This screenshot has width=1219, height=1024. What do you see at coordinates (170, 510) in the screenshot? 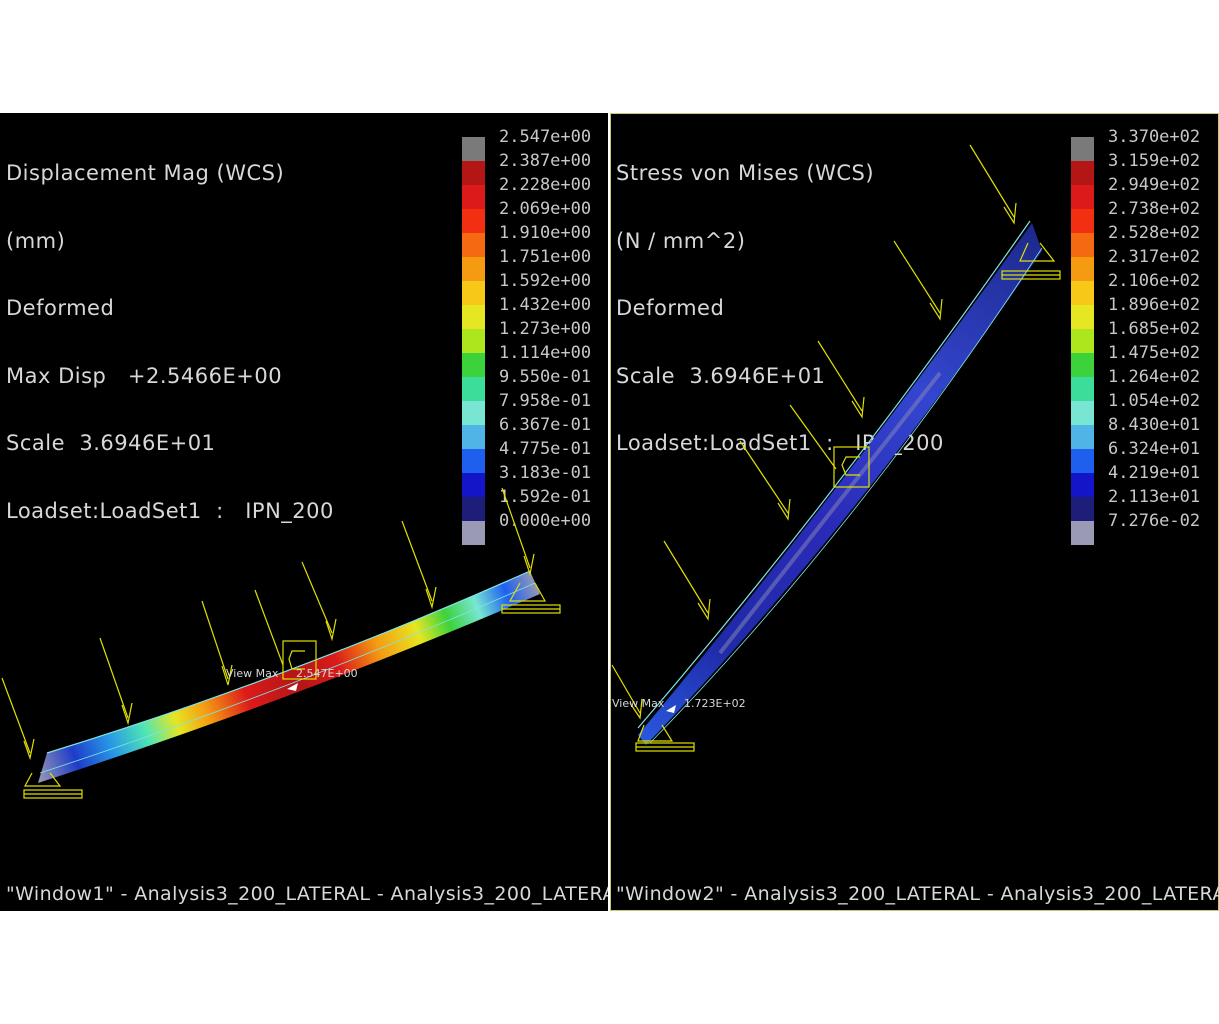
I see `loadset-label: Loadset:LoadSet1 : IPN_200` at bounding box center [170, 510].